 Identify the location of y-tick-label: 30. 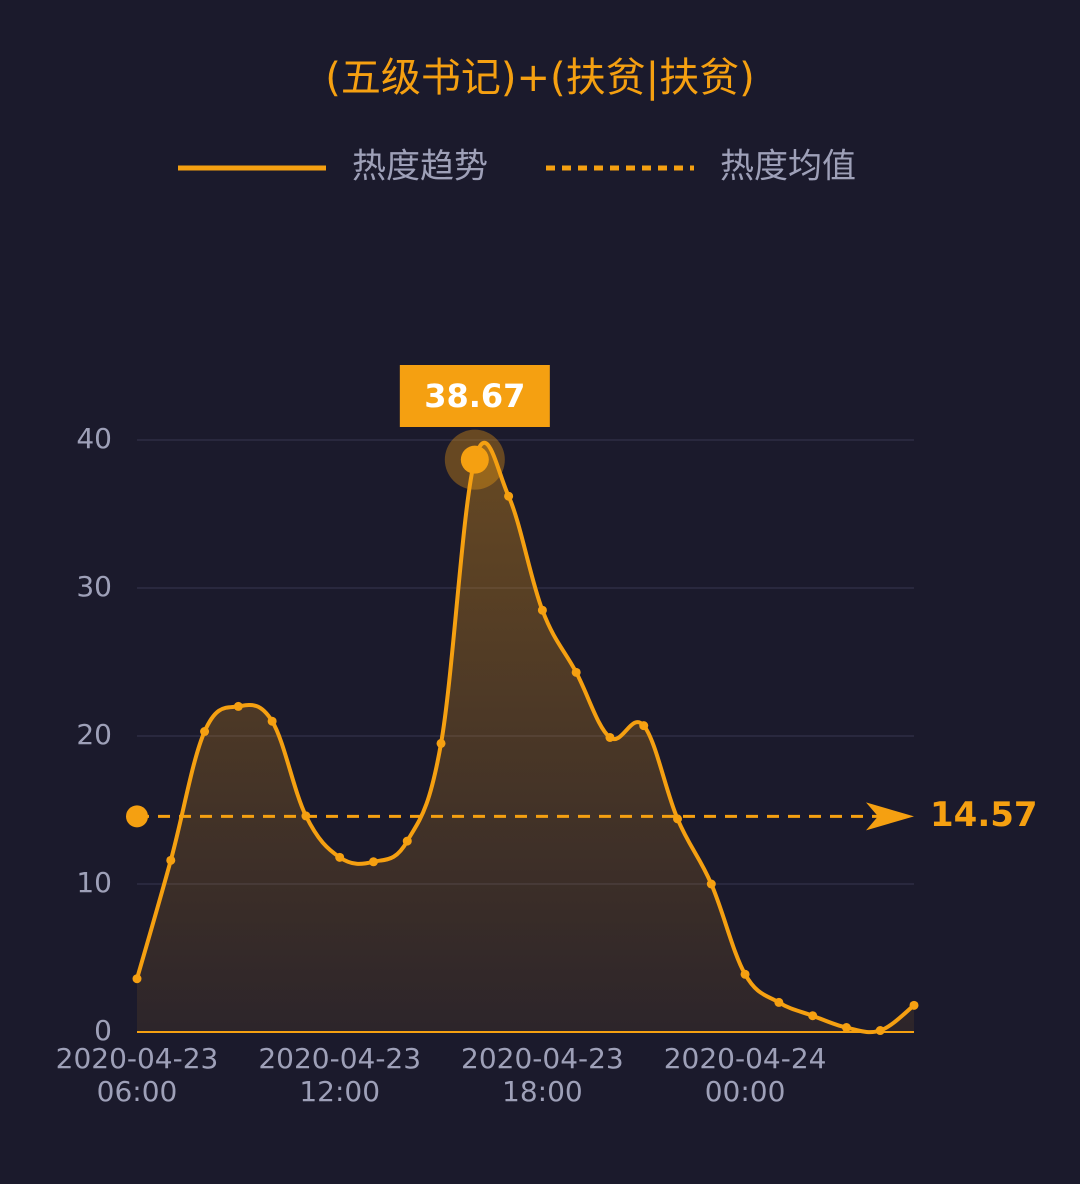
(94, 586).